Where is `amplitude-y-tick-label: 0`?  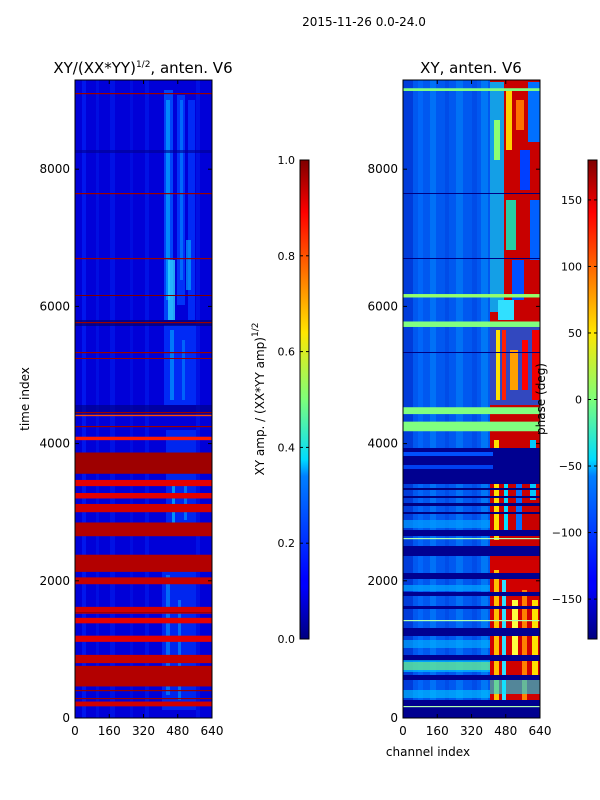
amplitude-y-tick-label: 0 is located at coordinates (66, 718).